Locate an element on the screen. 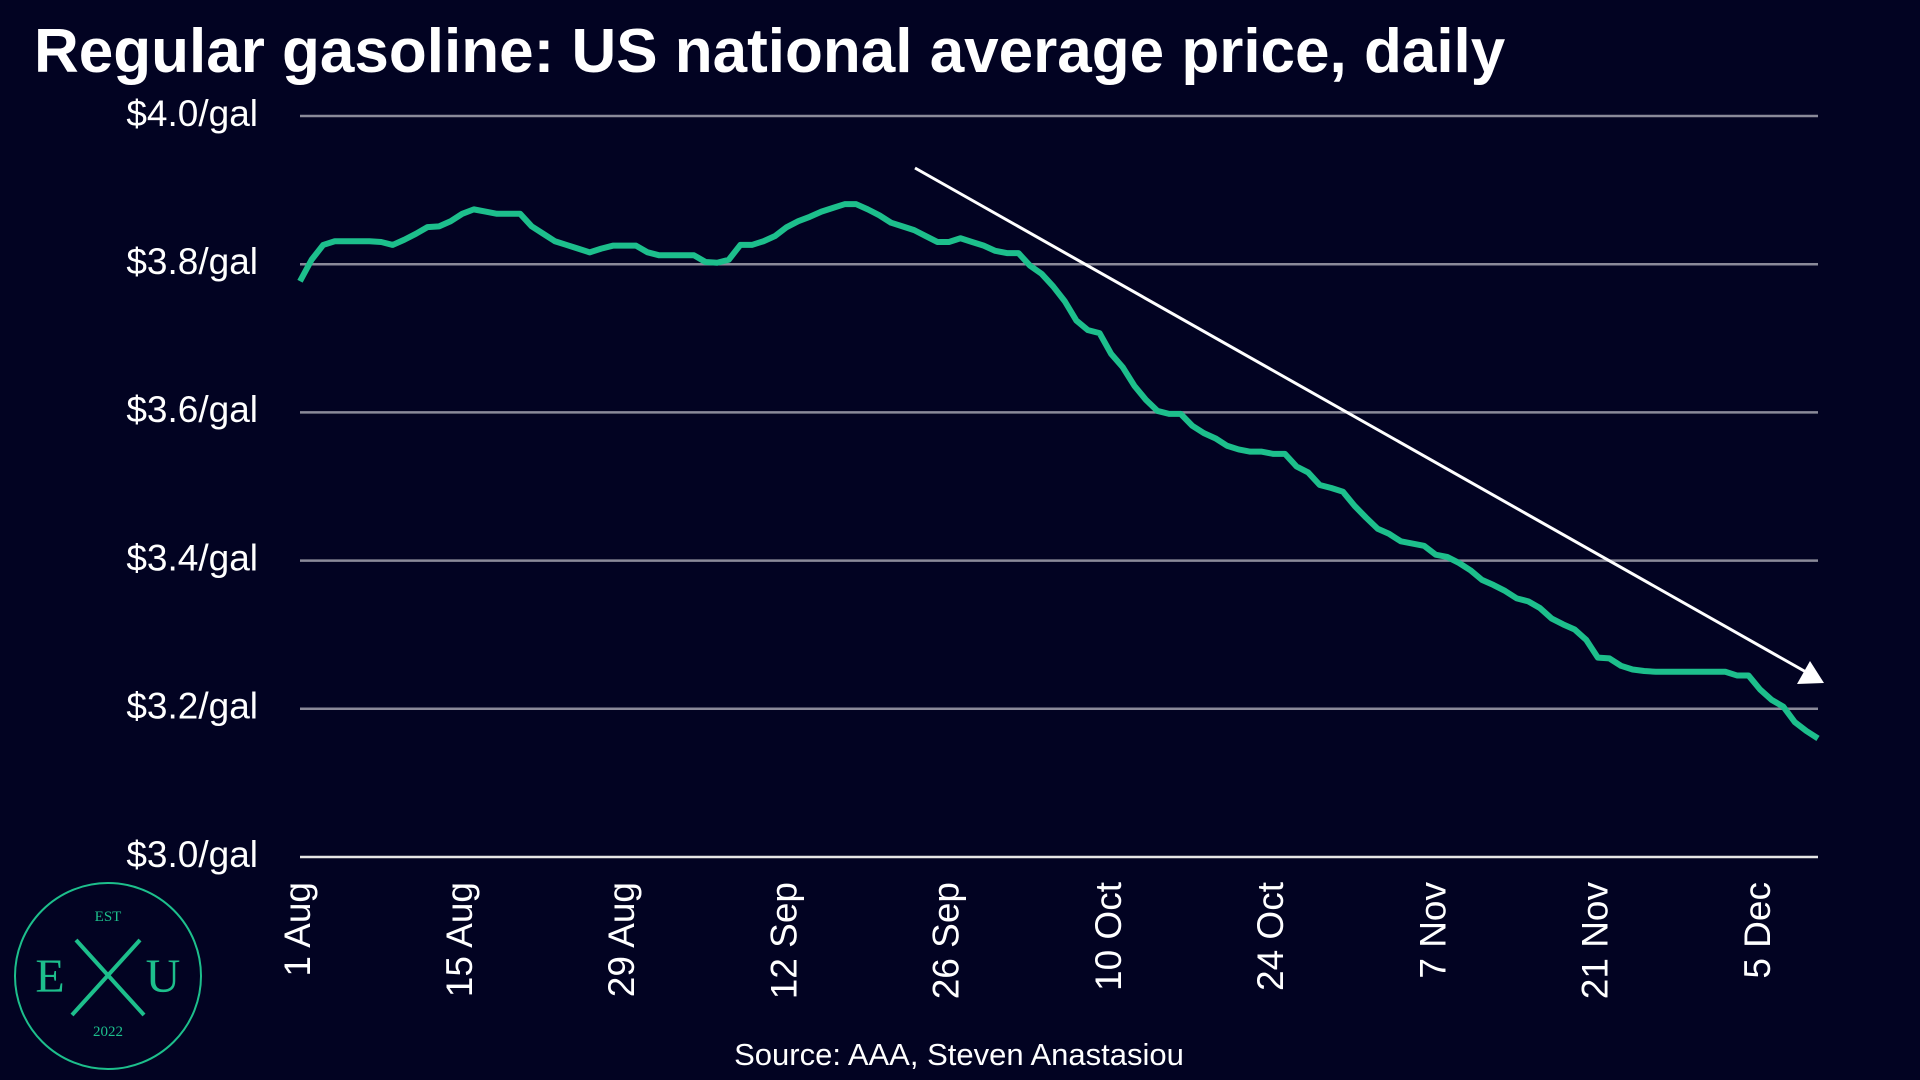 This screenshot has height=1080, width=1920. x-tick-label: 26 Sep is located at coordinates (946, 940).